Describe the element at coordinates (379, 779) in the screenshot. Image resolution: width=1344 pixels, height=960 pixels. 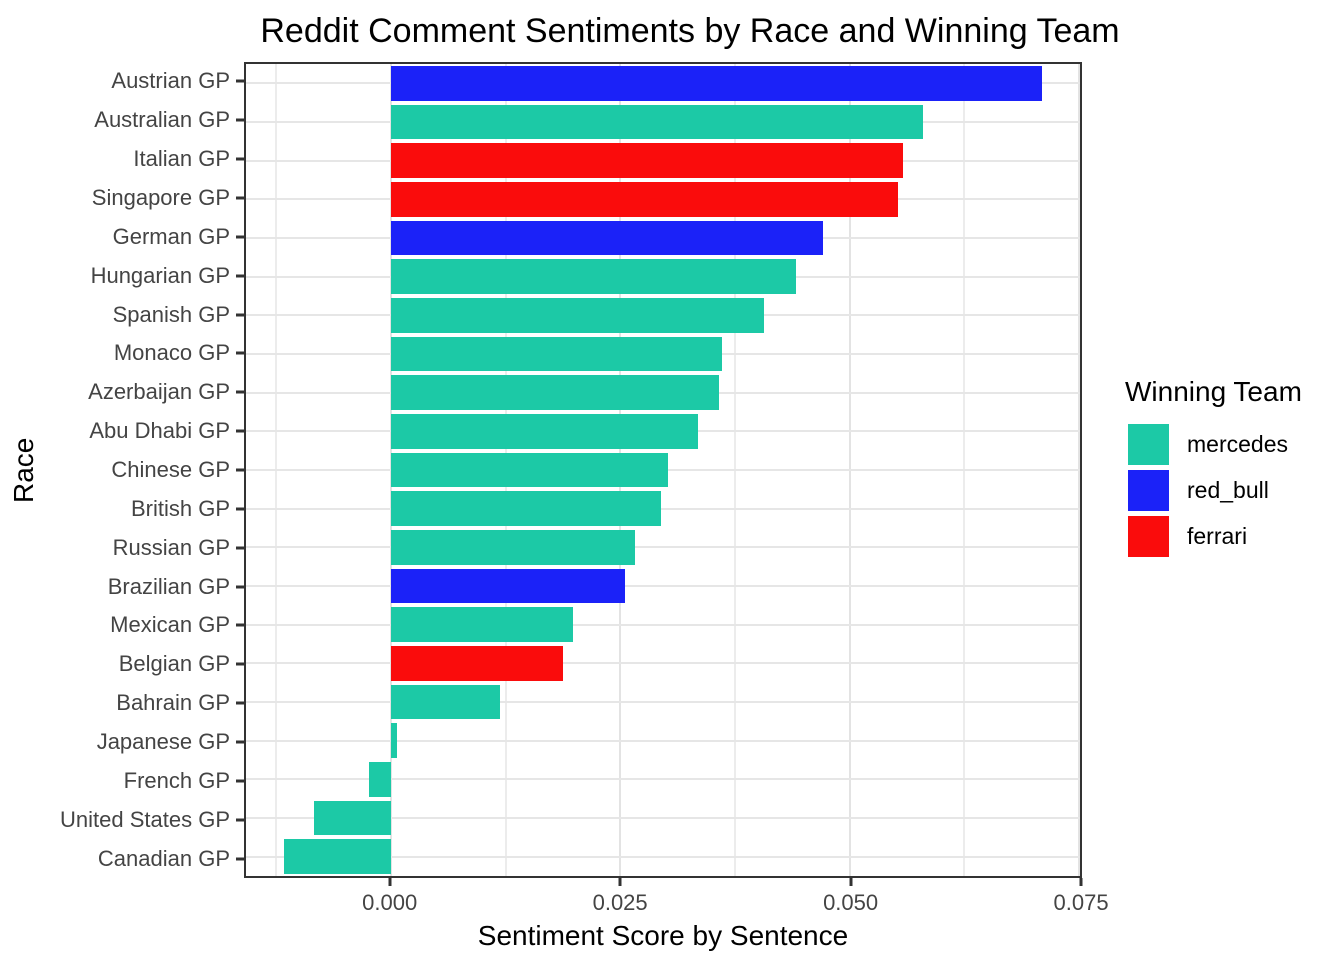
I see `bar-french-gp` at that location.